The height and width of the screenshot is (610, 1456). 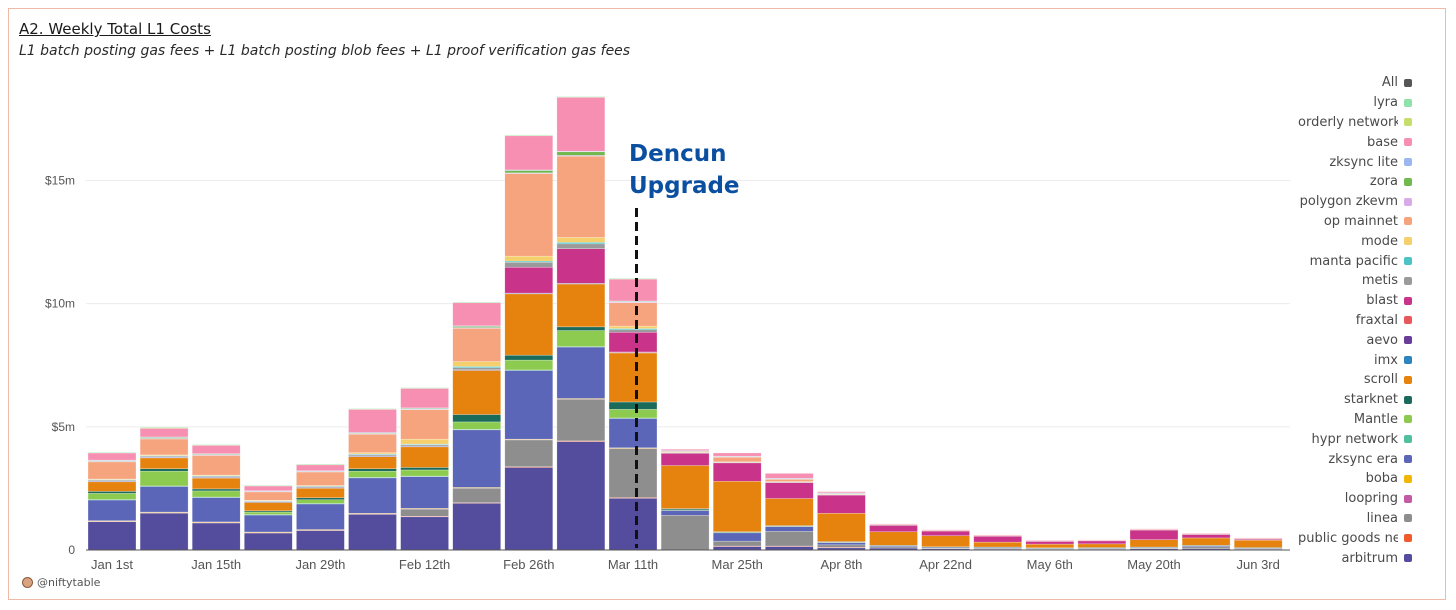 I want to click on legend-item-orderly-network: orderly network, so click(x=1351, y=123).